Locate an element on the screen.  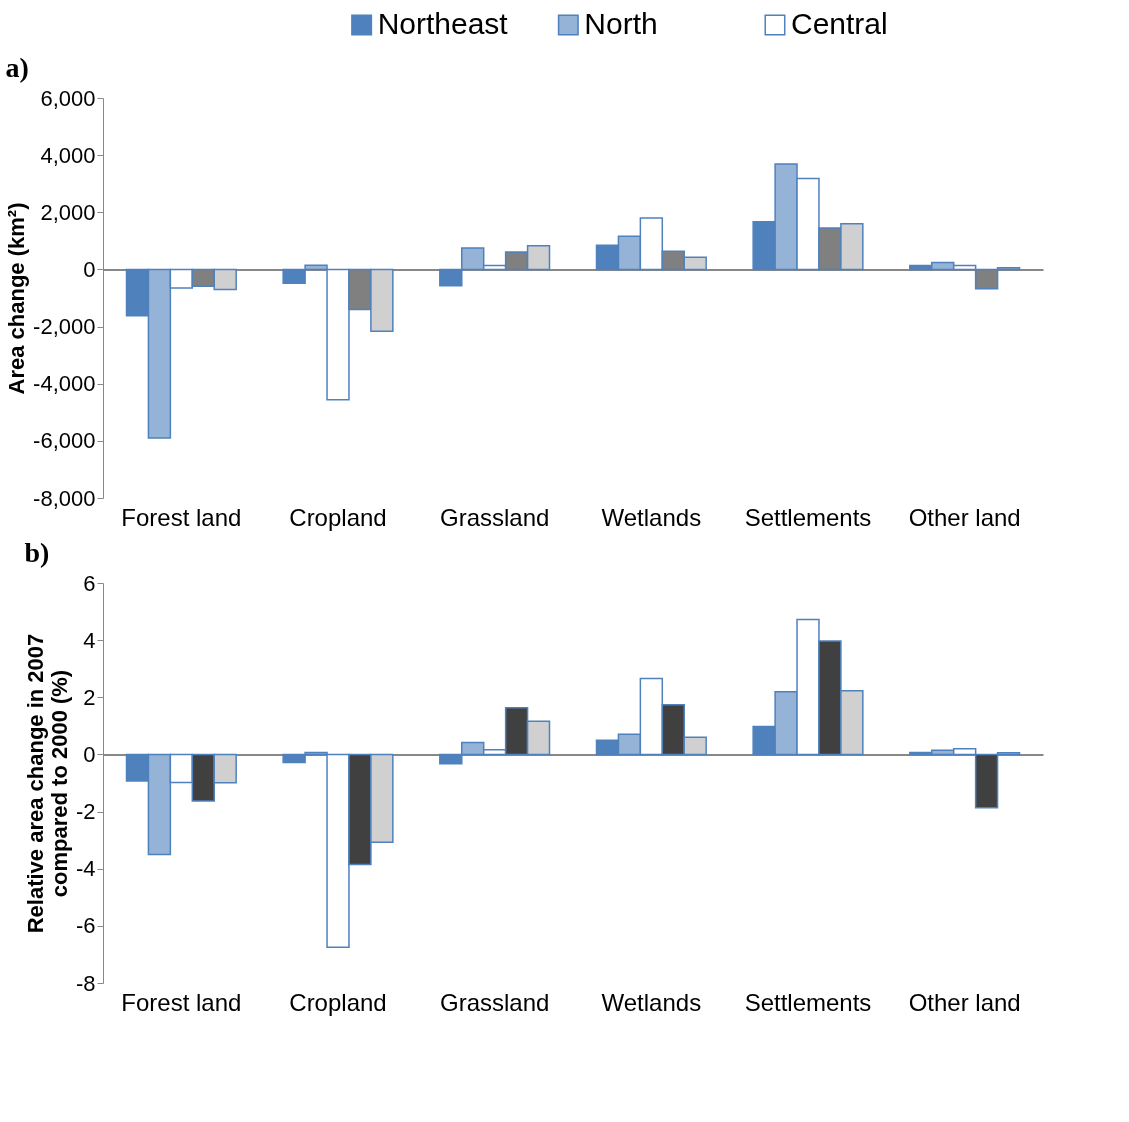
y-tick-label: -8 is located at coordinates (85, 983).